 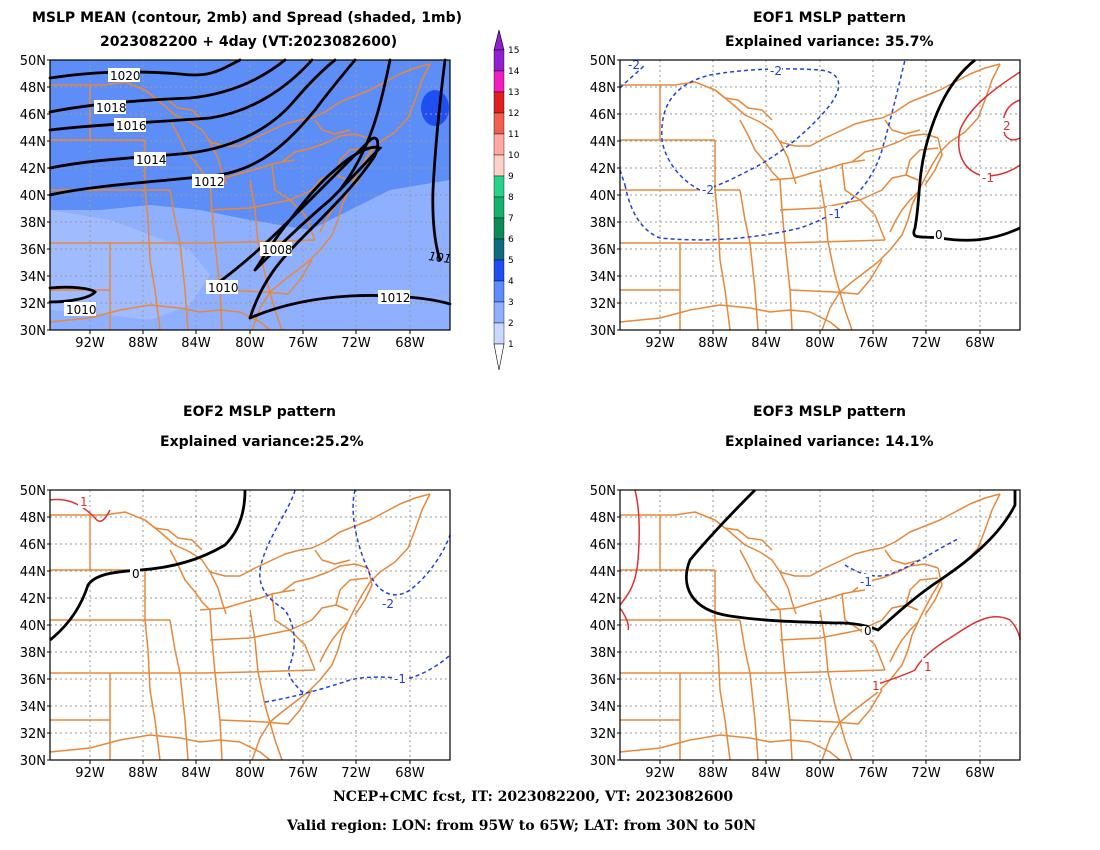 I want to click on eof1-label-zero: 0, so click(x=939, y=235).